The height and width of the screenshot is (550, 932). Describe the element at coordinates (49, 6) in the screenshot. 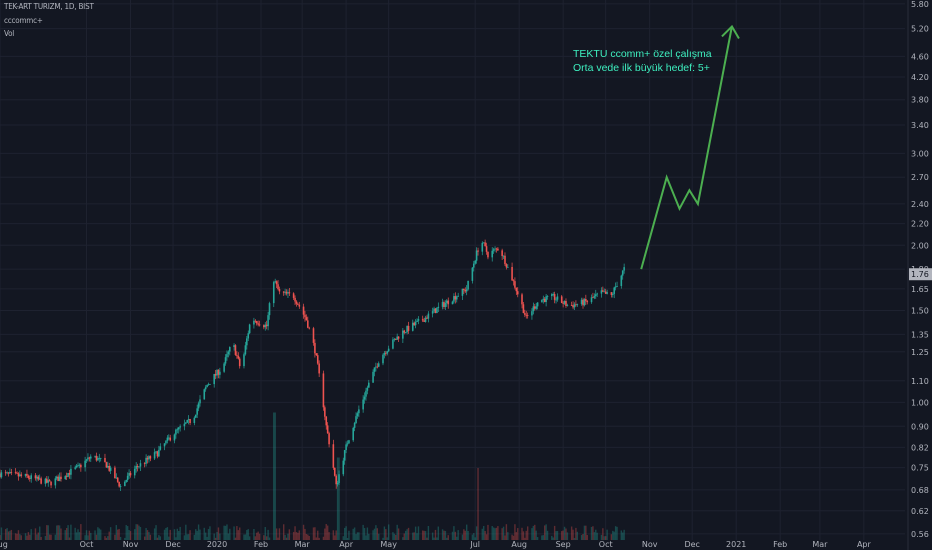

I see `symbol-title: TEK-ART TURIZM, 1D, BIST` at that location.